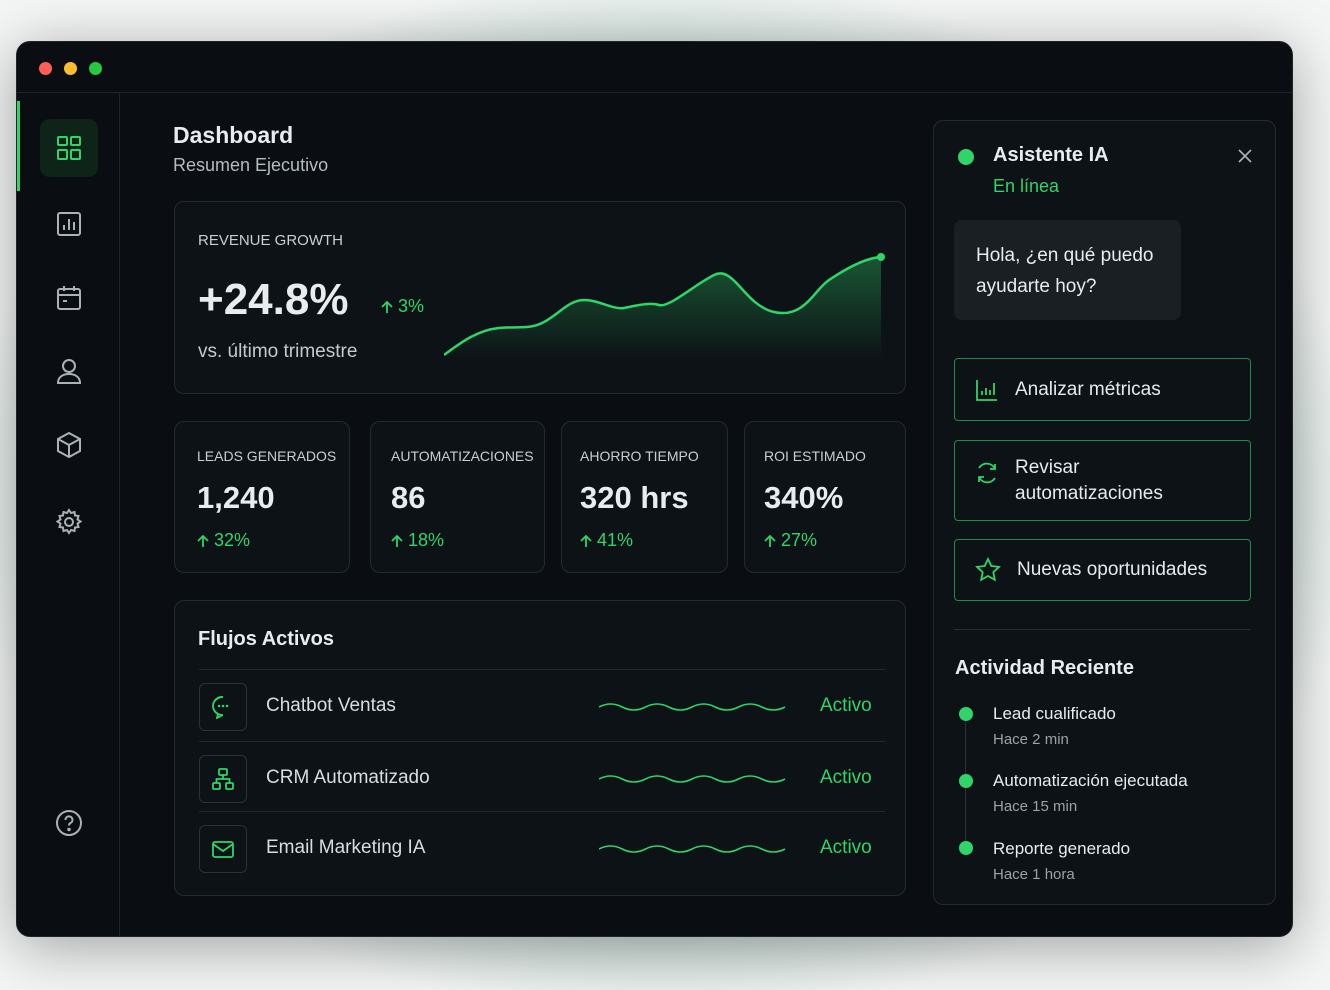  What do you see at coordinates (462, 456) in the screenshot?
I see `kpi-label: AUTOMATIZACIONES` at bounding box center [462, 456].